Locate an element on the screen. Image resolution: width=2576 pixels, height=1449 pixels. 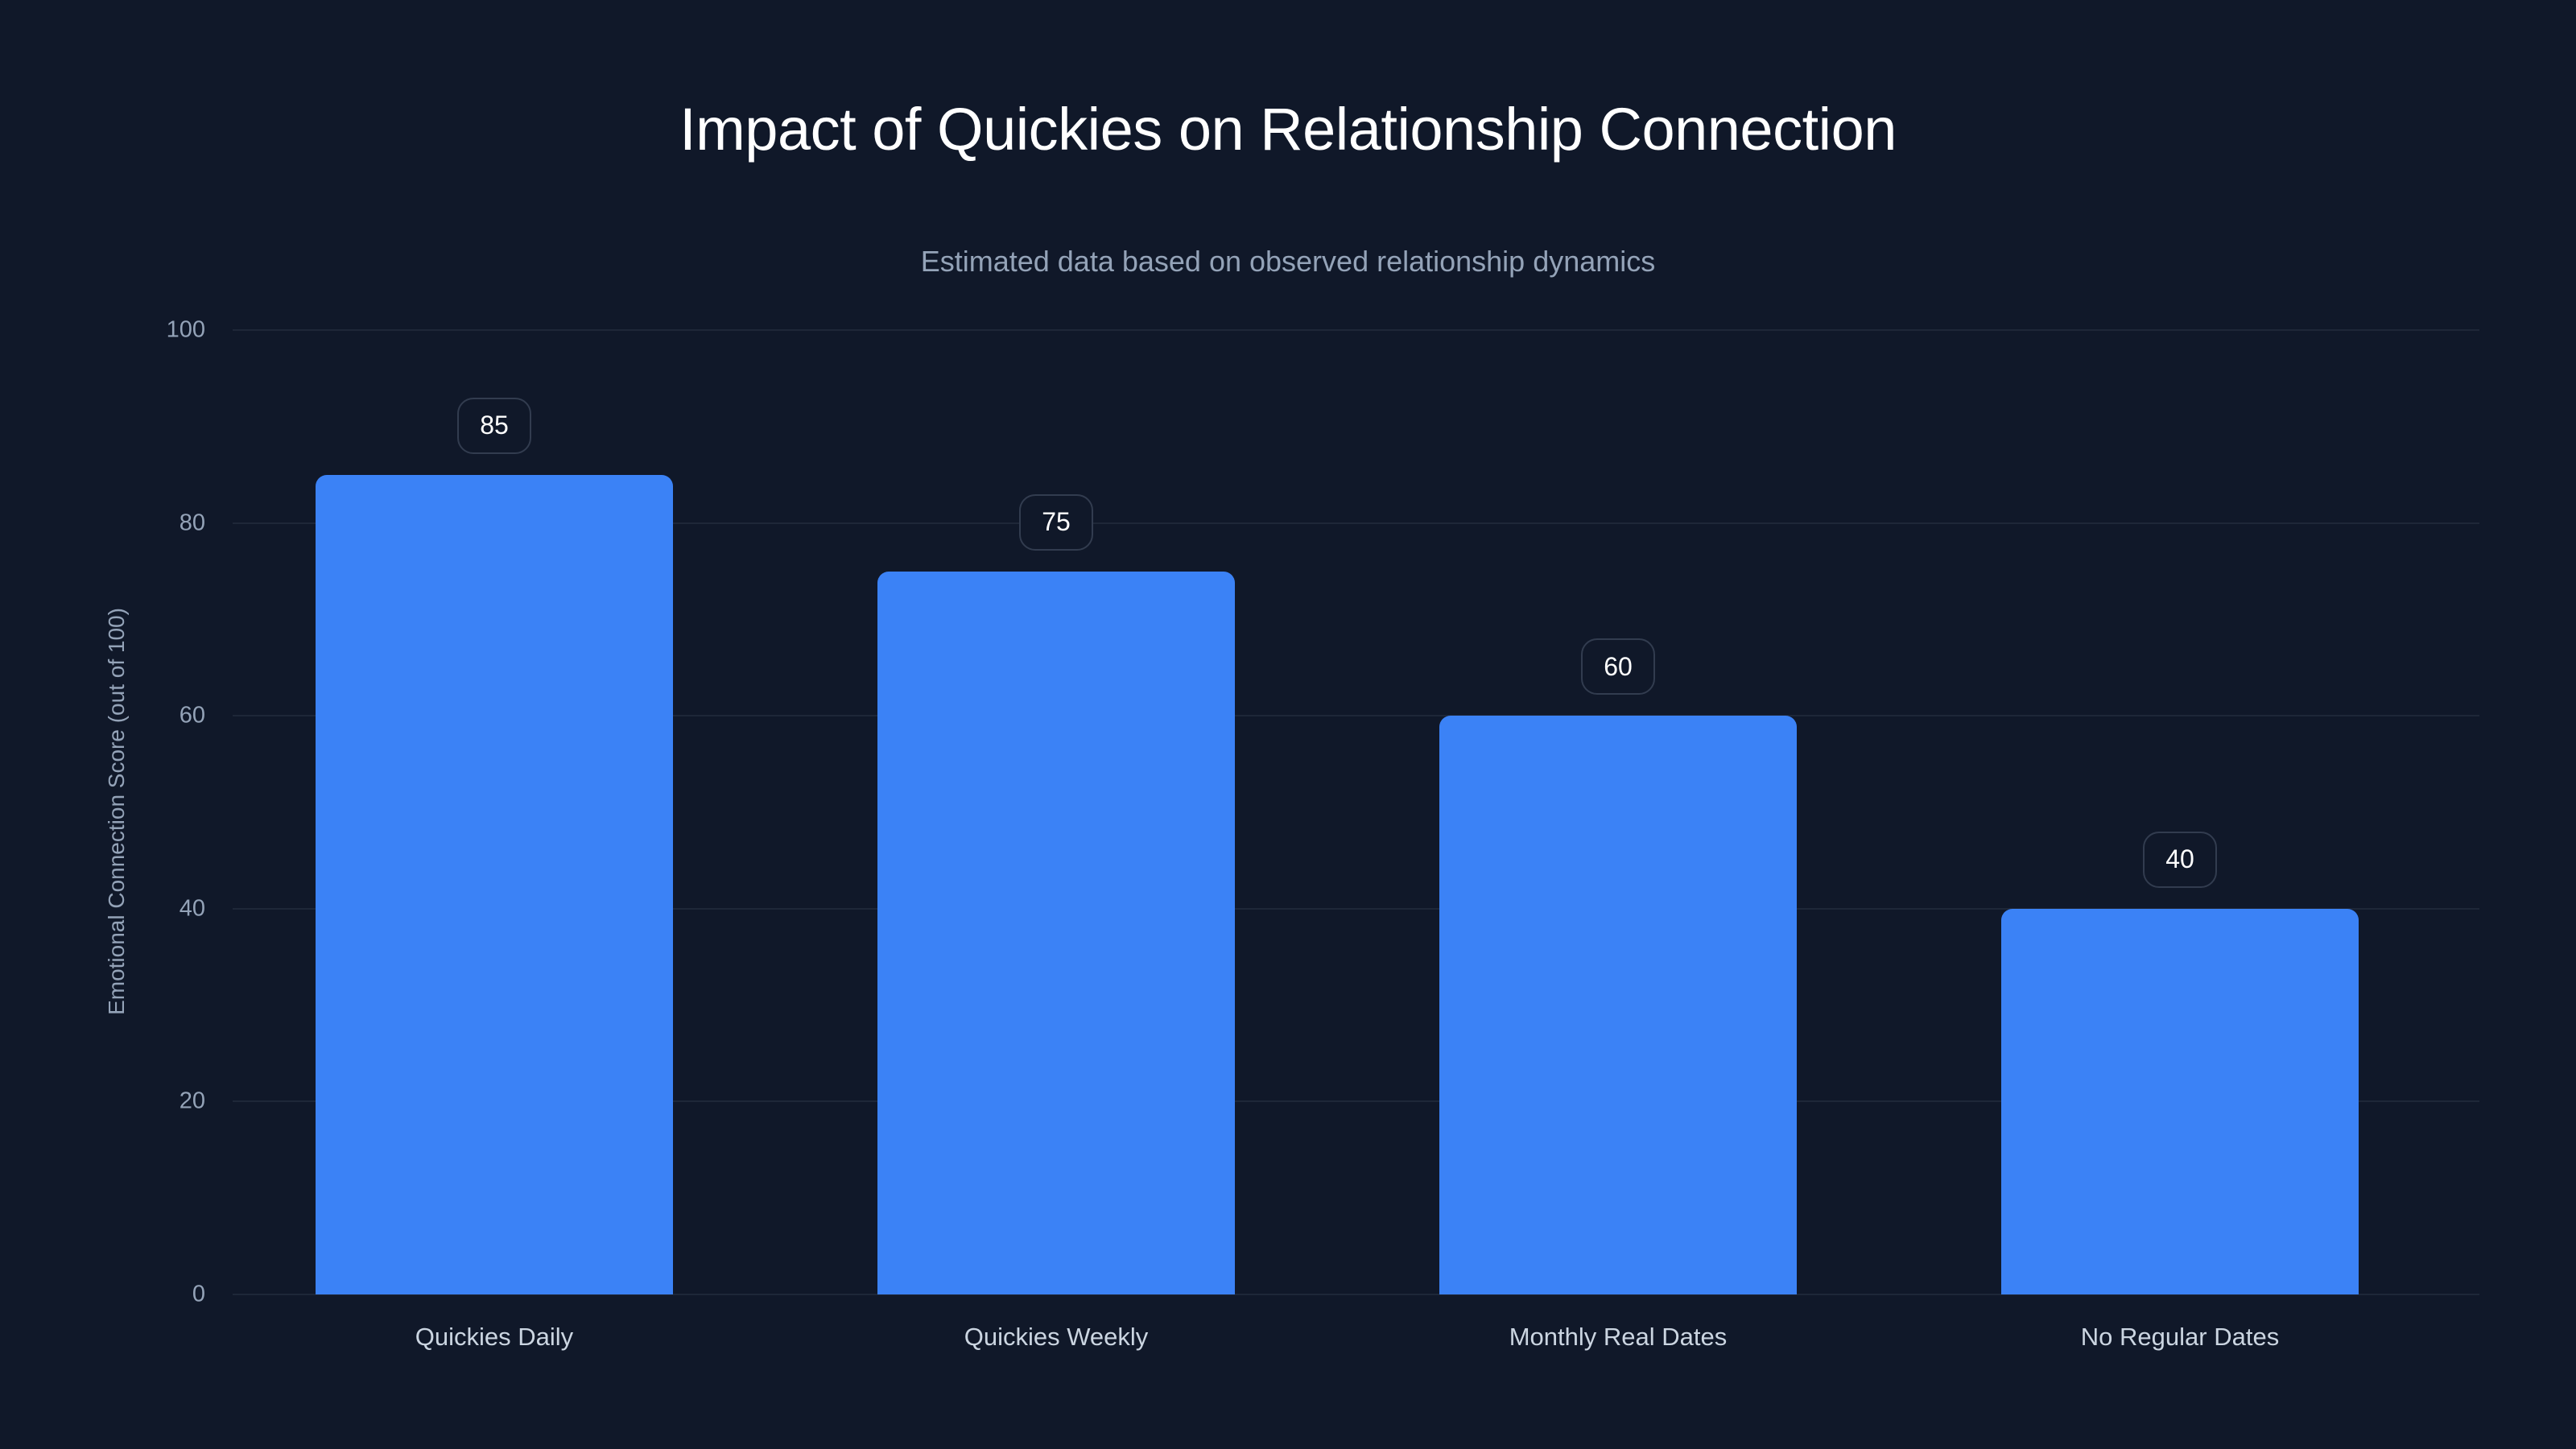
x-category-label: Quickies Weekly is located at coordinates (1056, 1337).